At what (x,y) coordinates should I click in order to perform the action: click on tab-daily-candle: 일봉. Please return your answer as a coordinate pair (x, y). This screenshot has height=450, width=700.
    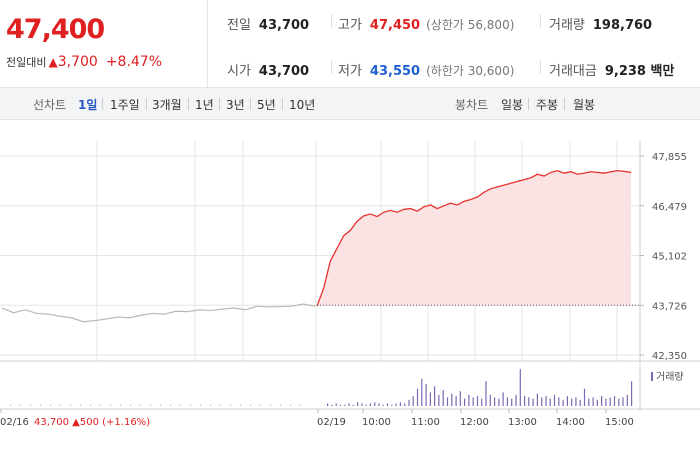
    Looking at the image, I should click on (512, 105).